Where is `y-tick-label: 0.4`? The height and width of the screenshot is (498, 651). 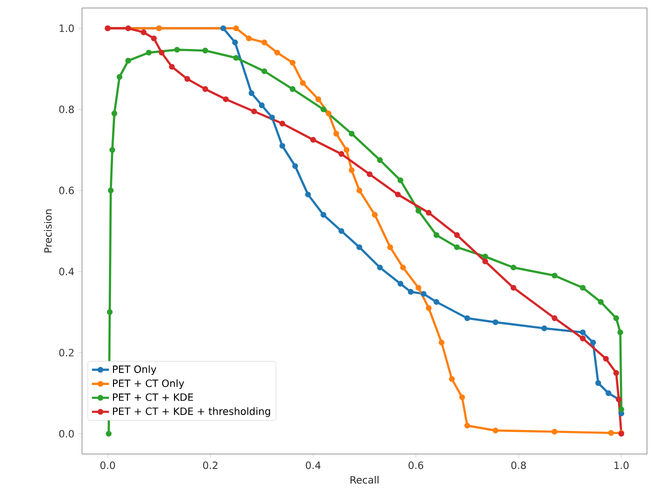
y-tick-label: 0.4 is located at coordinates (66, 272).